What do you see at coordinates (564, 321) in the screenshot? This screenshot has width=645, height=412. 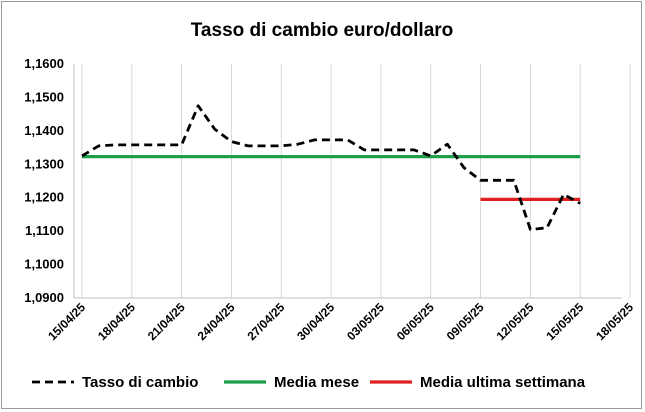 I see `x-tick-label: 15/05/25` at bounding box center [564, 321].